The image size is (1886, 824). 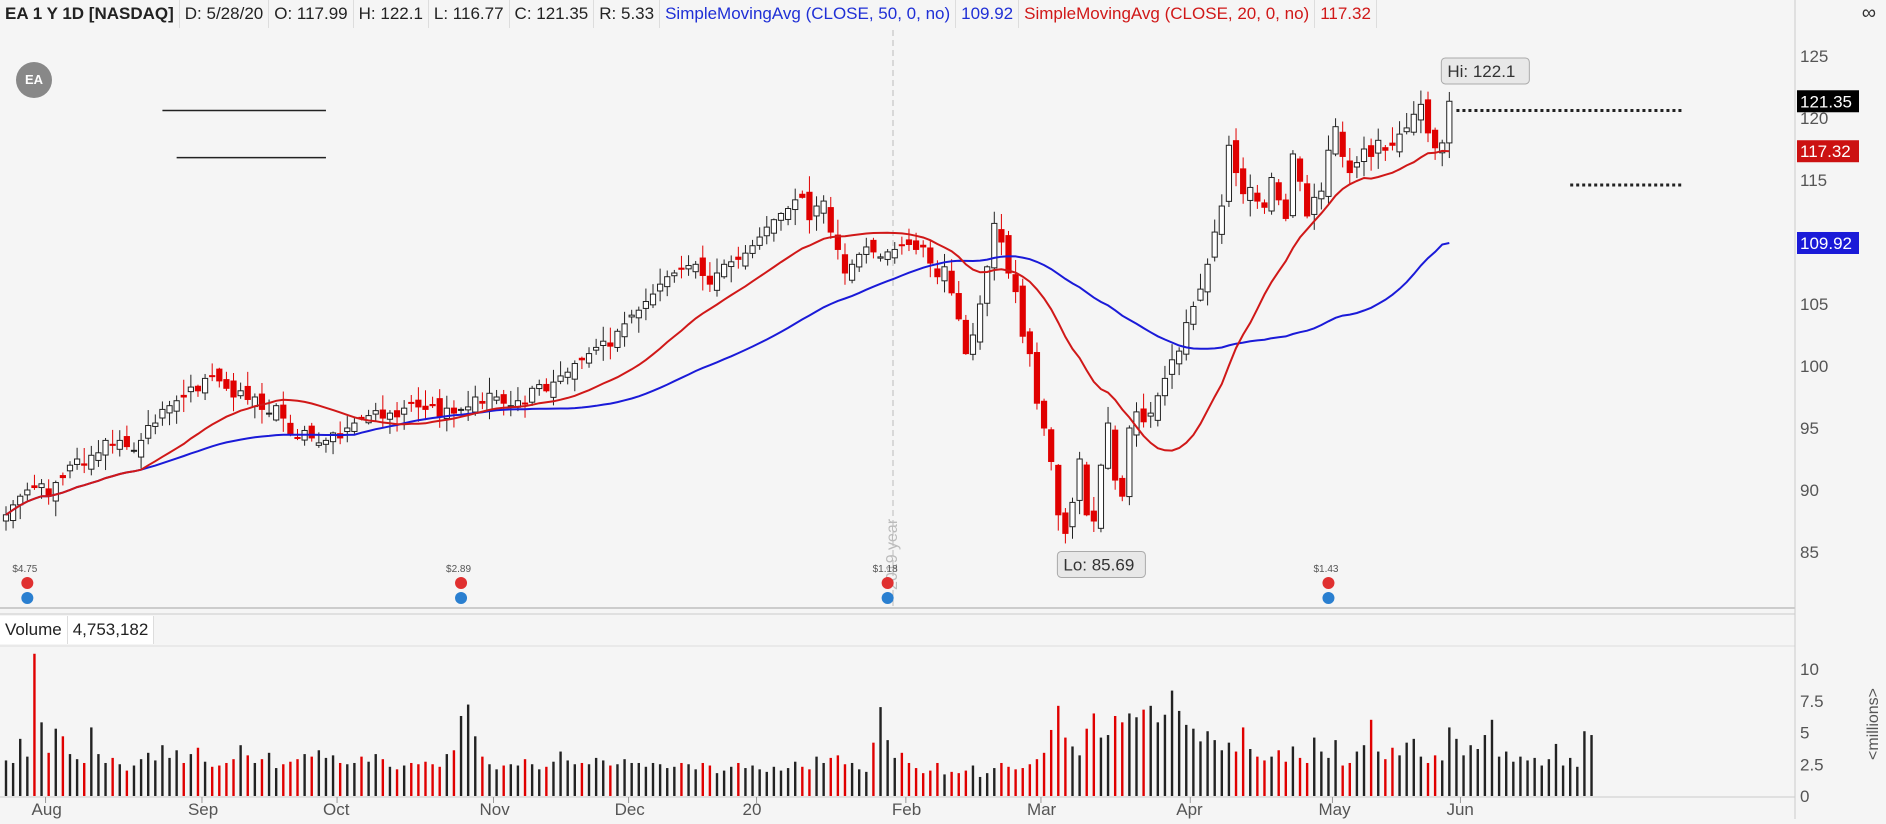 What do you see at coordinates (1481, 71) in the screenshot?
I see `high-annotation-label: Hi: 122.1` at bounding box center [1481, 71].